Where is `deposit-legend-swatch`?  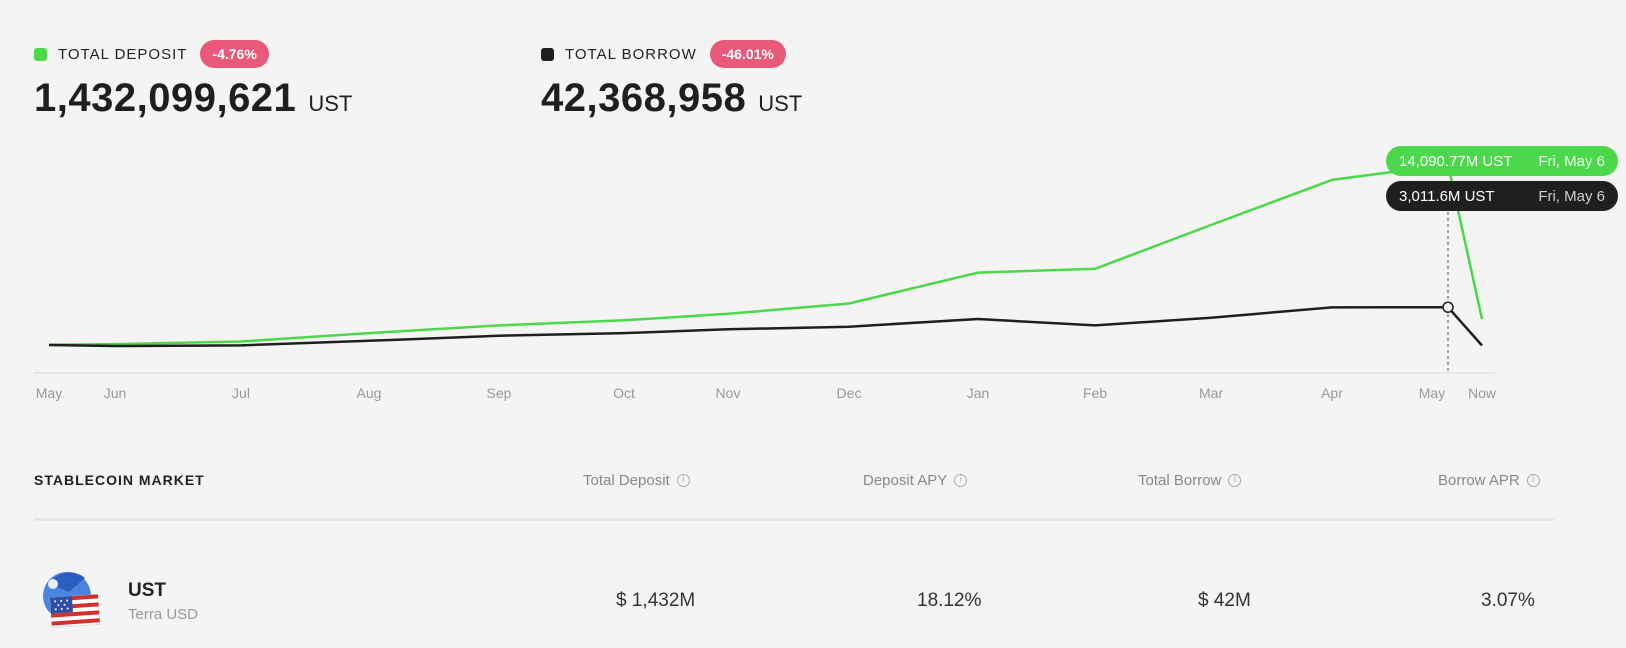 deposit-legend-swatch is located at coordinates (40, 54).